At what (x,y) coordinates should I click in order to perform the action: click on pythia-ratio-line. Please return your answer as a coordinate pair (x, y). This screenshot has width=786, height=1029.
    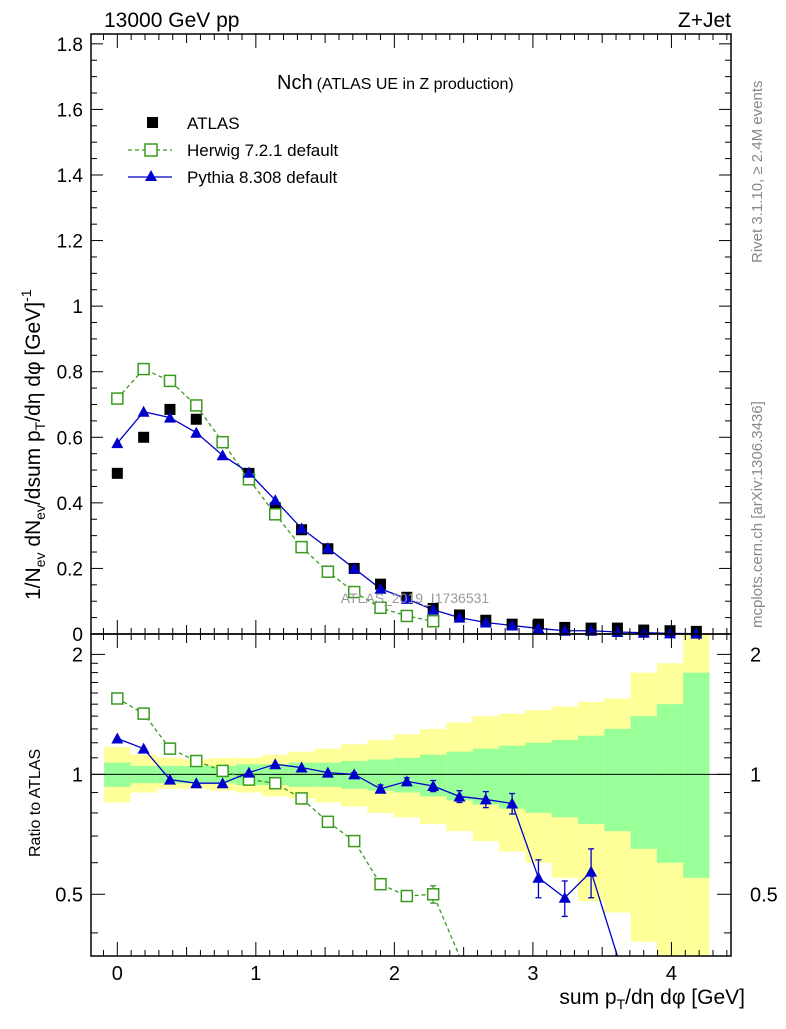
    Looking at the image, I should click on (368, 847).